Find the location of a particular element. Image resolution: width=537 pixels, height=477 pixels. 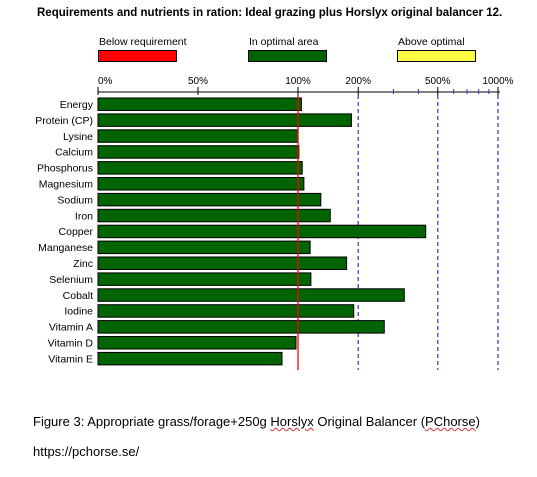

caption-suffix: ) is located at coordinates (477, 421).